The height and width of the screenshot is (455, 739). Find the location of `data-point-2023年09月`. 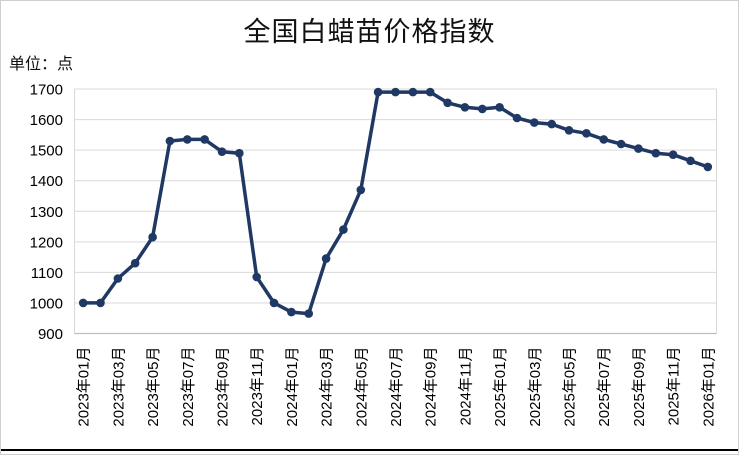

data-point-2023年09月 is located at coordinates (222, 151).